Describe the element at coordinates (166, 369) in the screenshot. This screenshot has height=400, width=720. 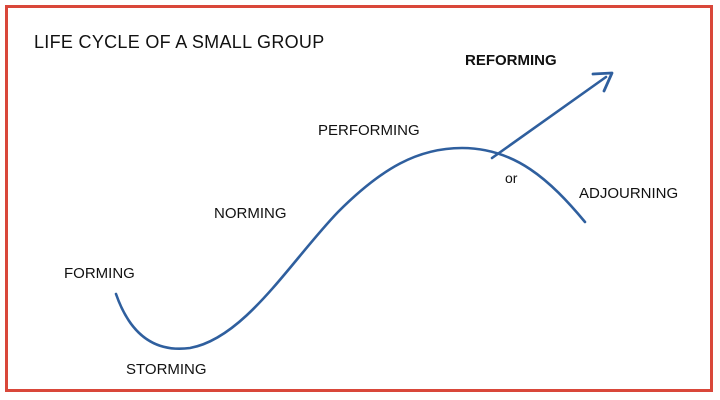
I see `stage-label-storming: STORMING` at that location.